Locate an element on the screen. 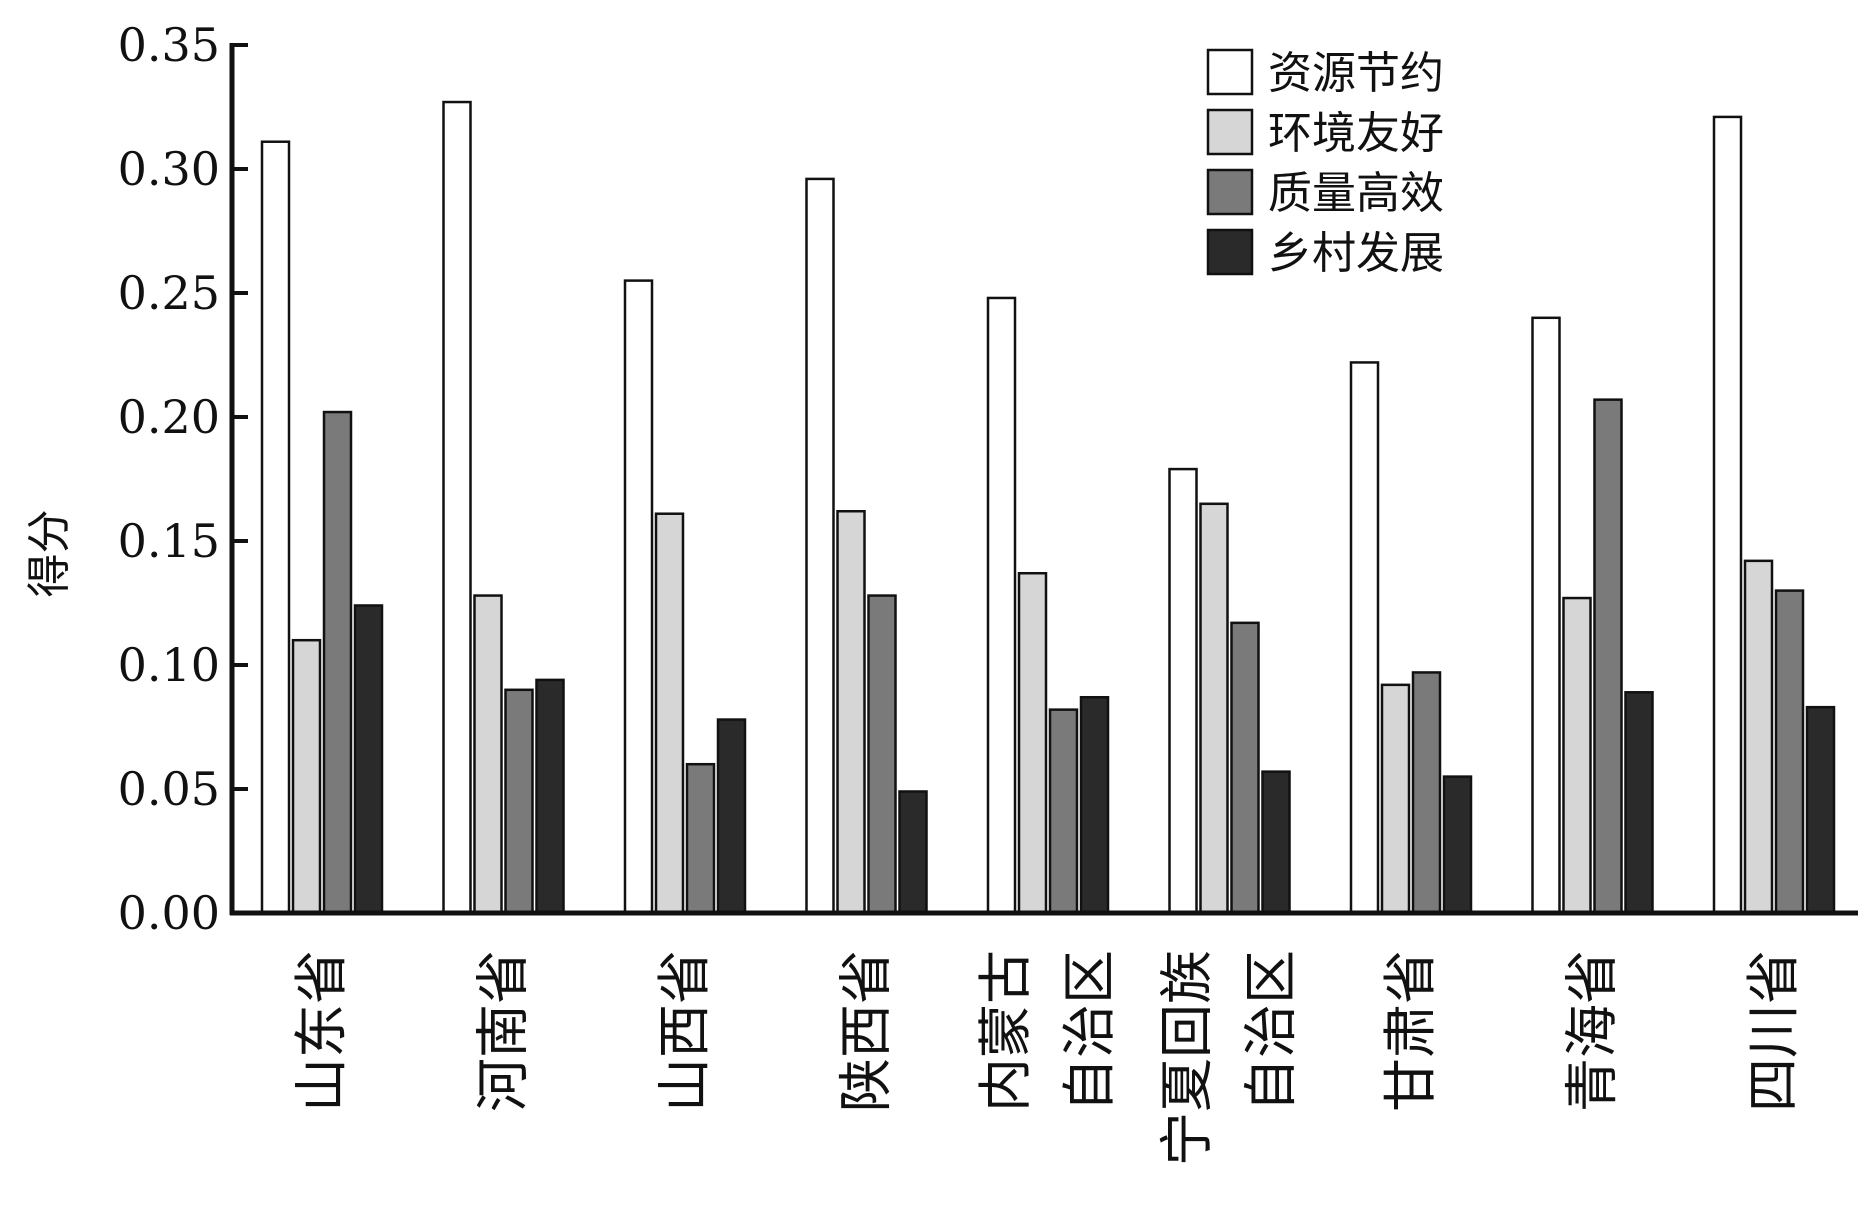 The height and width of the screenshot is (1209, 1864). y-axis-title-text: 得分 is located at coordinates (49, 553).